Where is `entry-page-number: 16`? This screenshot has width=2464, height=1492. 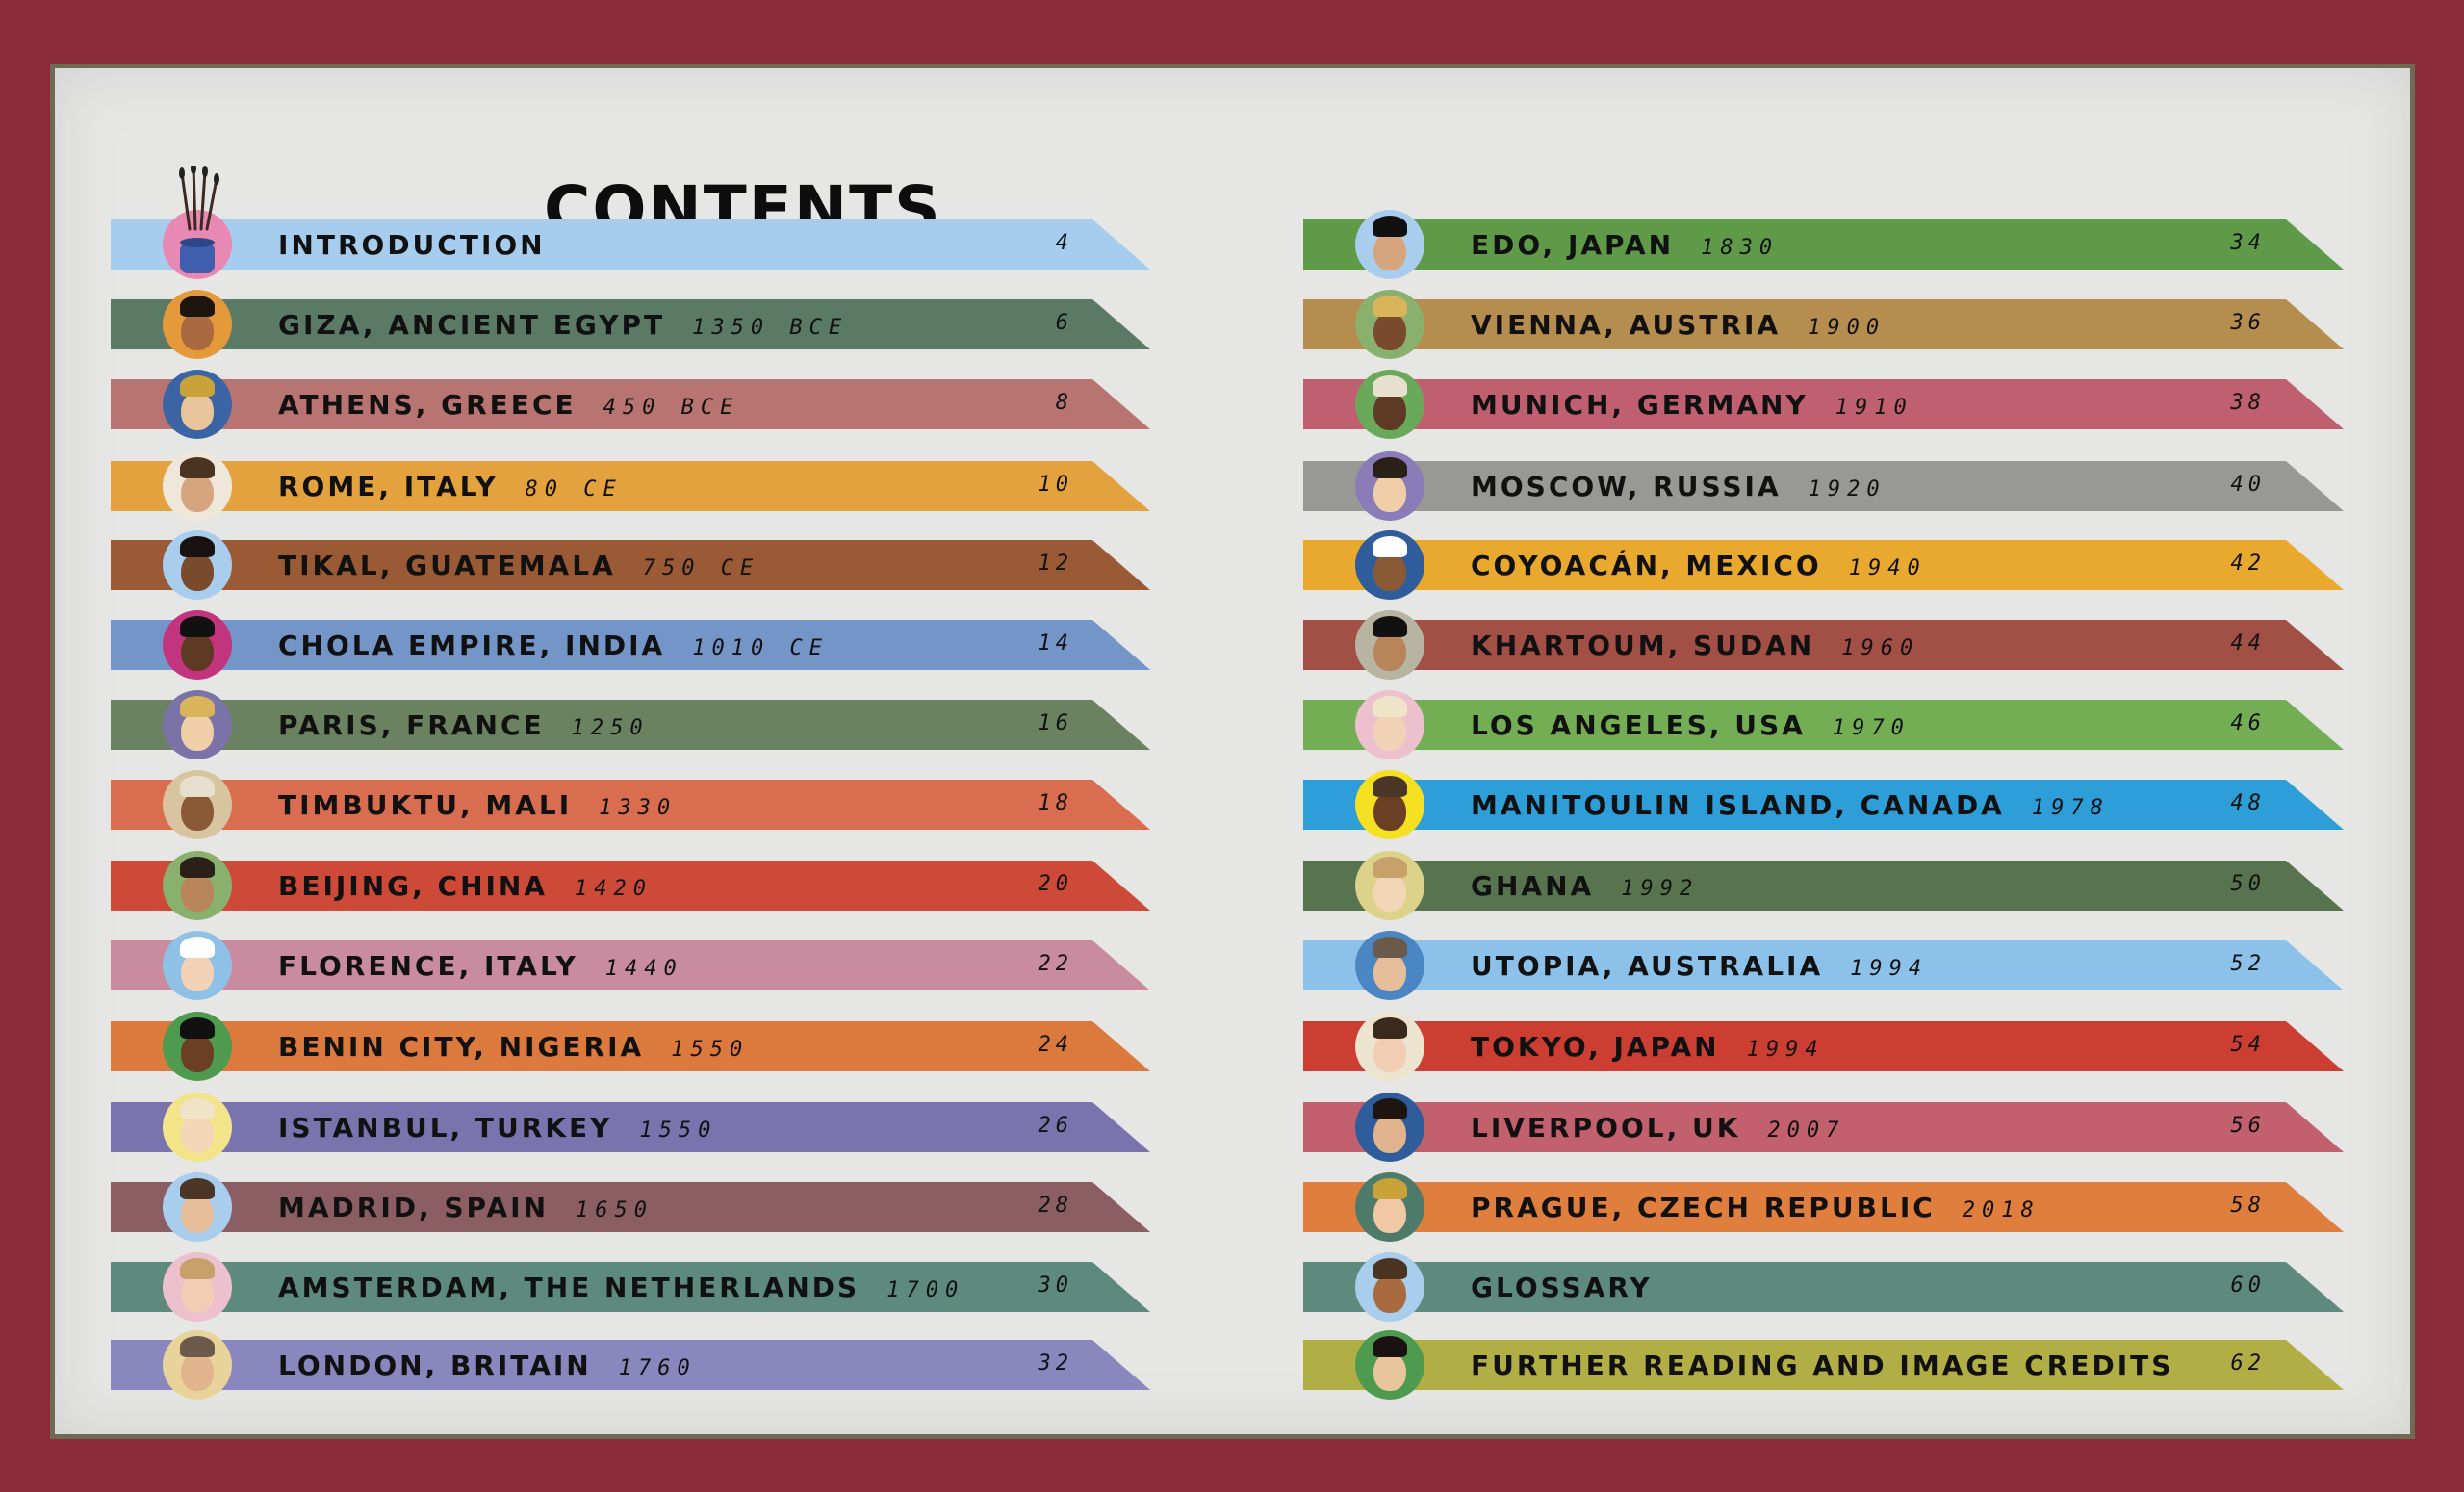
entry-page-number: 16 is located at coordinates (1055, 723).